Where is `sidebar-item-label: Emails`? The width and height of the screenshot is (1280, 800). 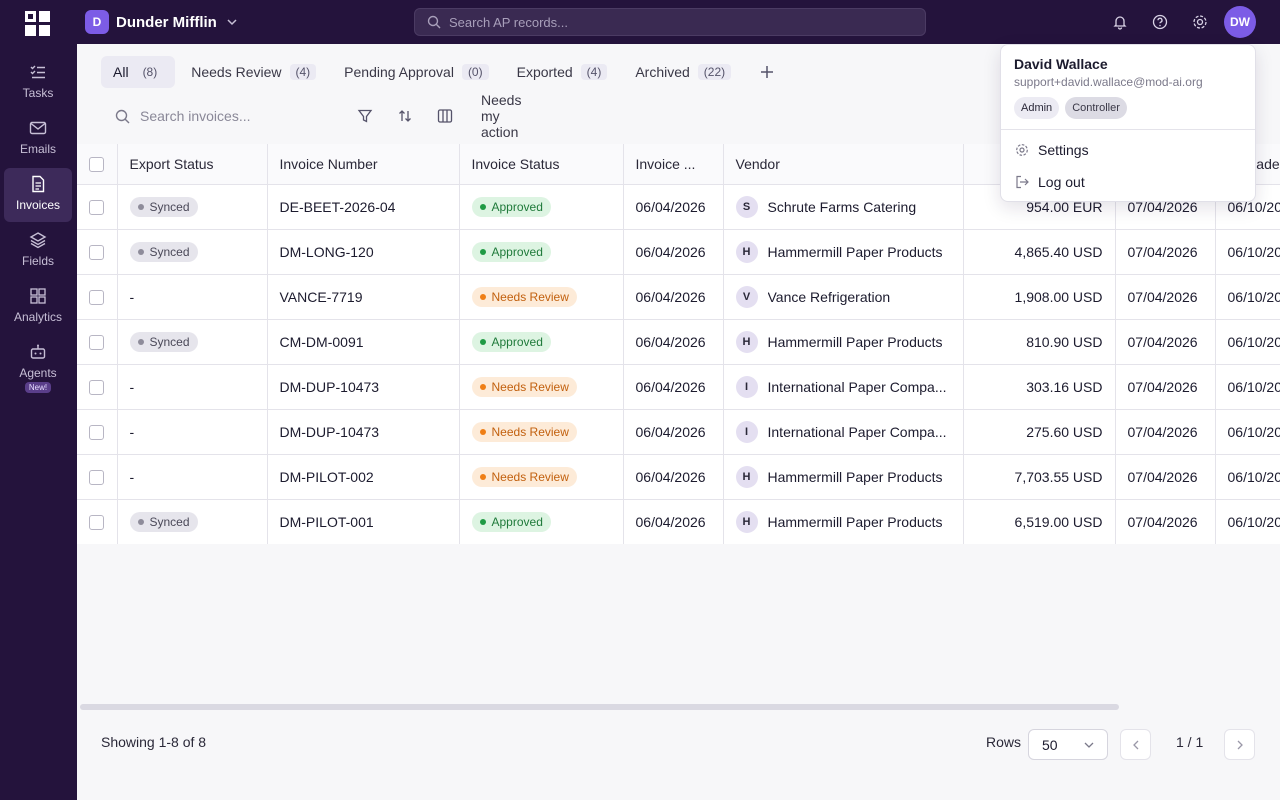 sidebar-item-label: Emails is located at coordinates (37, 149).